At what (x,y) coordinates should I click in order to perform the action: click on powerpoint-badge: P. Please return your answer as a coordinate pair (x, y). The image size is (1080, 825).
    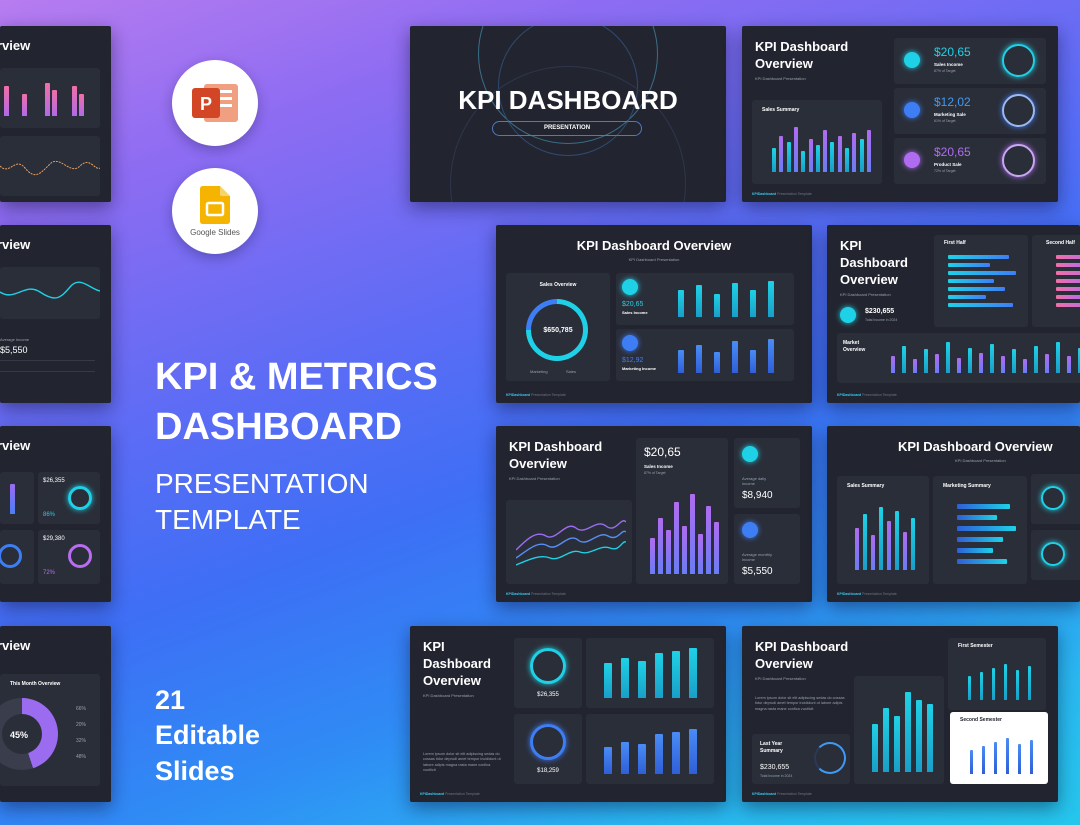
    Looking at the image, I should click on (215, 103).